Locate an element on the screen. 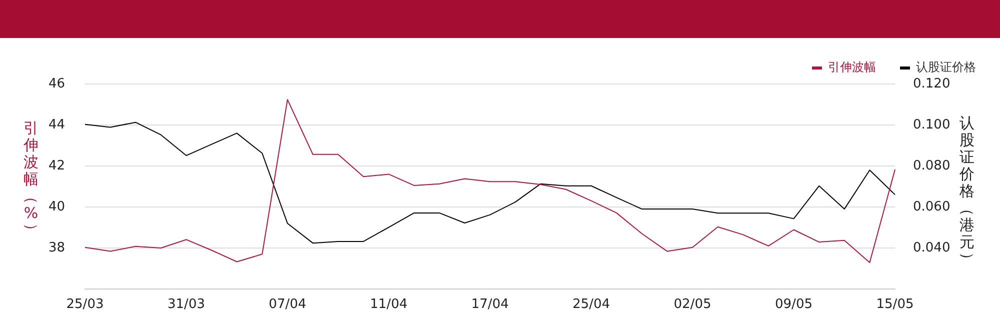 Image resolution: width=1000 pixels, height=324 pixels. text: 认股证价格（港元） is located at coordinates (967, 190).